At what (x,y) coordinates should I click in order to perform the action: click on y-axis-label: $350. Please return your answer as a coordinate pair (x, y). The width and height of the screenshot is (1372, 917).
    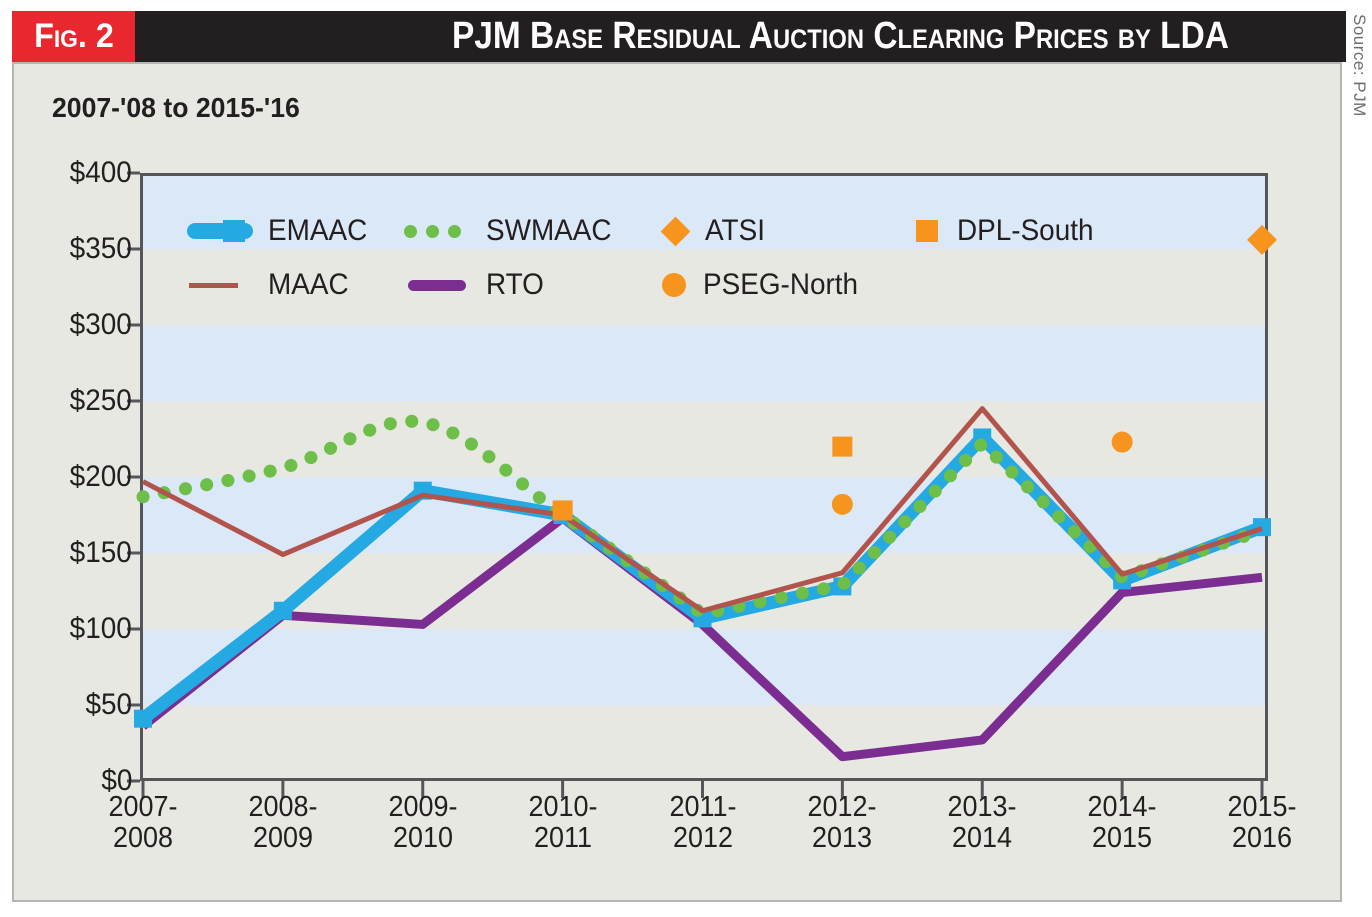
    Looking at the image, I should click on (100, 248).